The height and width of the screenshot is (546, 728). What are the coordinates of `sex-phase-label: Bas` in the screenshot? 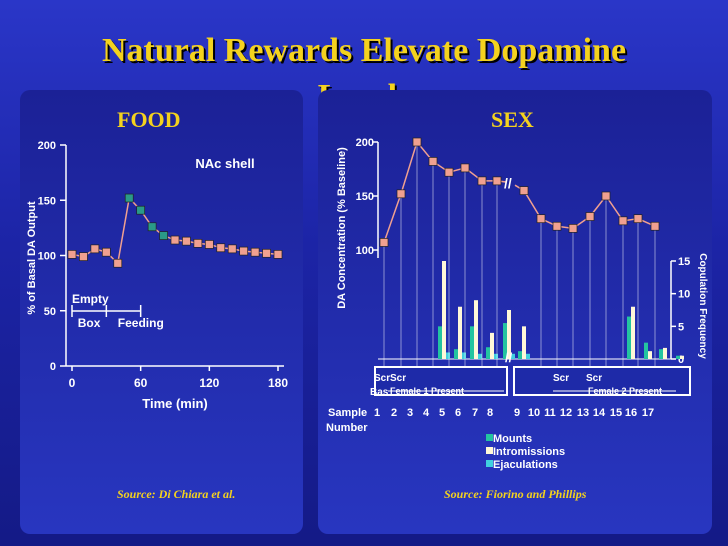 It's located at (379, 392).